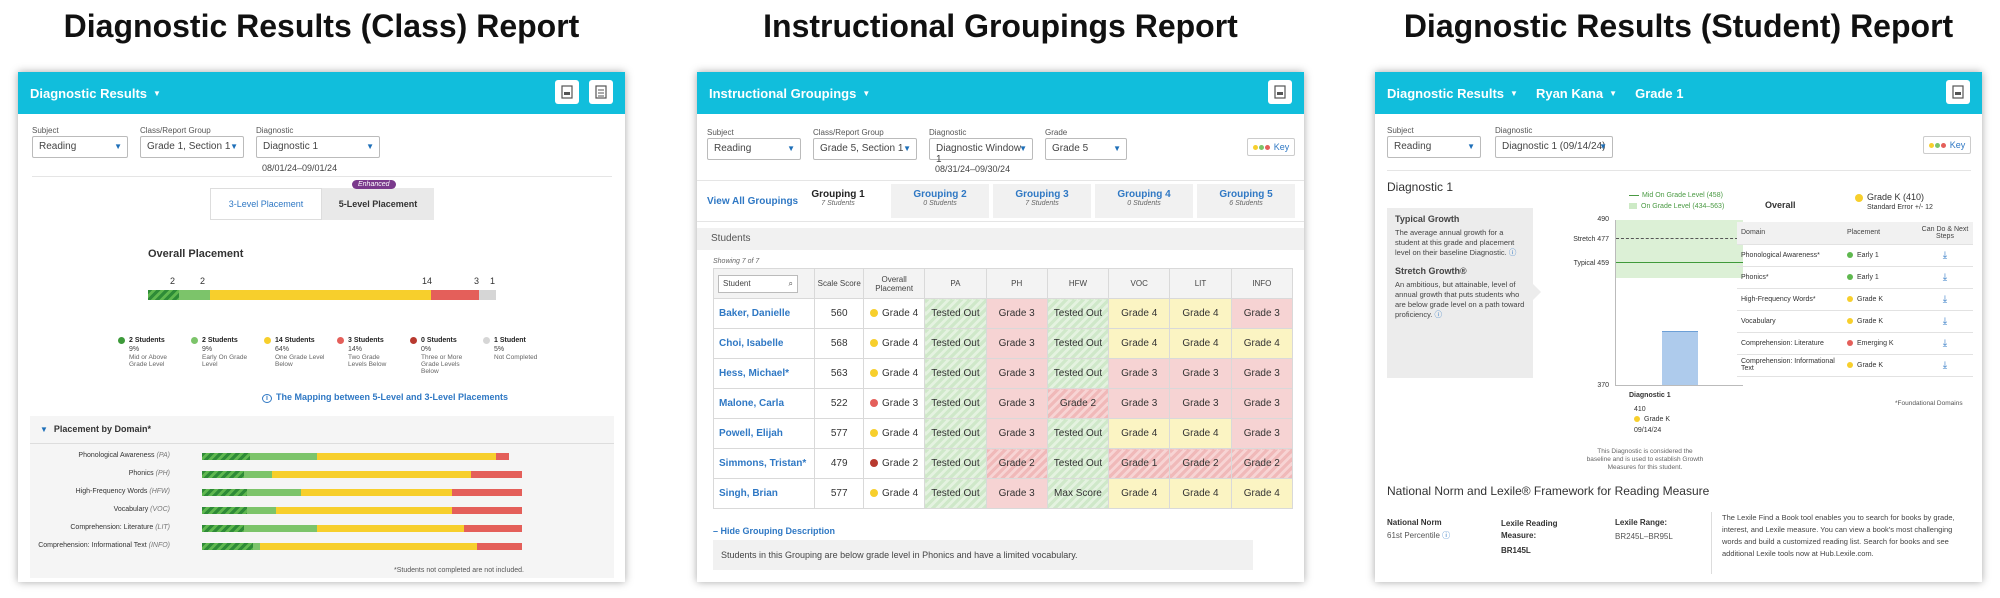 Image resolution: width=2000 pixels, height=598 pixels. I want to click on voc-cell: Grade 4, so click(1139, 313).